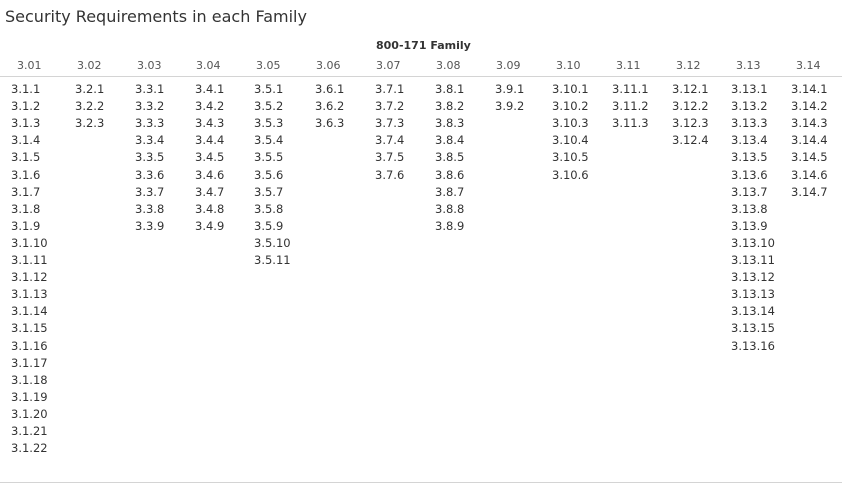 The width and height of the screenshot is (842, 484). I want to click on requirement-cell: 3.4.5, so click(210, 157).